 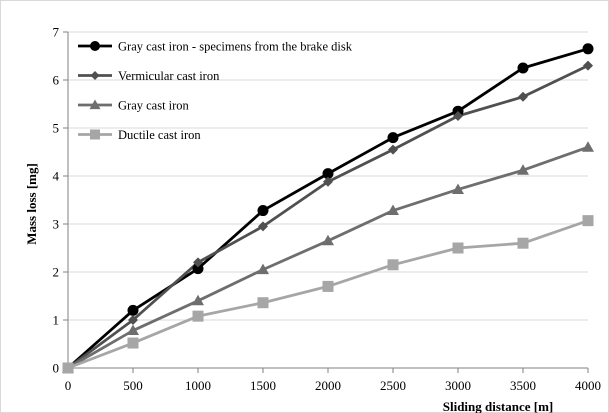 I want to click on y-axis-title: Mass loss [mg], so click(x=31, y=204).